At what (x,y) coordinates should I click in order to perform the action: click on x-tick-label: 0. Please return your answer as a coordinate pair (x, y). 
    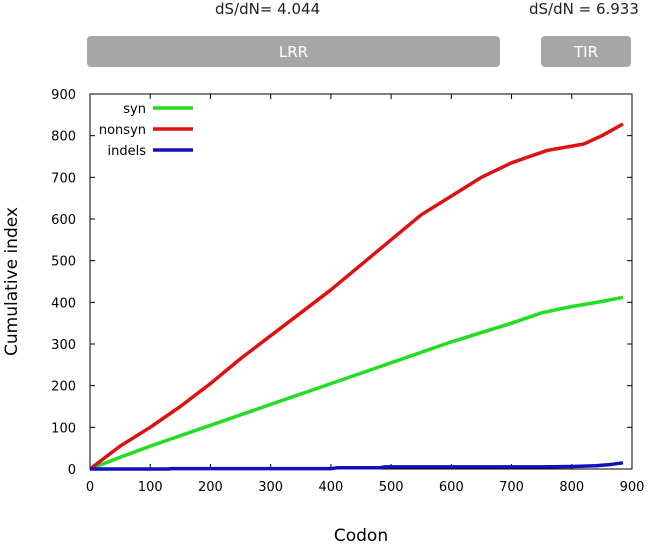
    Looking at the image, I should click on (90, 487).